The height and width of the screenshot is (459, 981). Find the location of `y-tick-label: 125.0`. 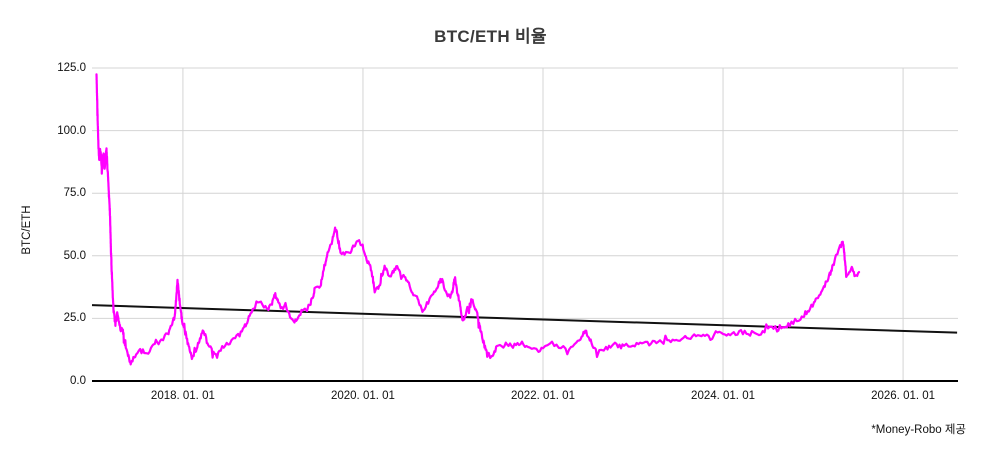

y-tick-label: 125.0 is located at coordinates (71, 68).